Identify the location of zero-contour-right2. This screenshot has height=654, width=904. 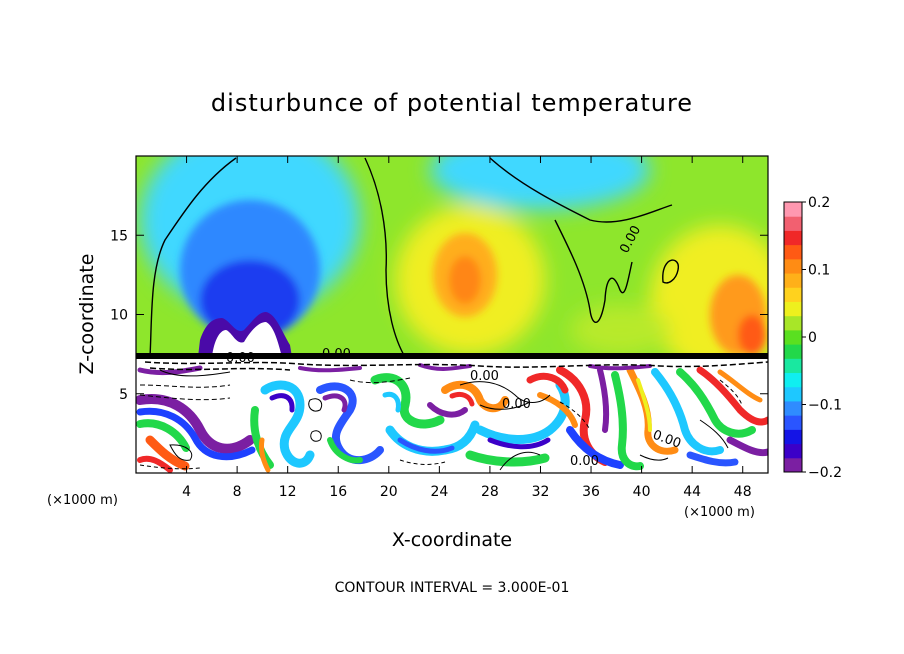
(593, 271).